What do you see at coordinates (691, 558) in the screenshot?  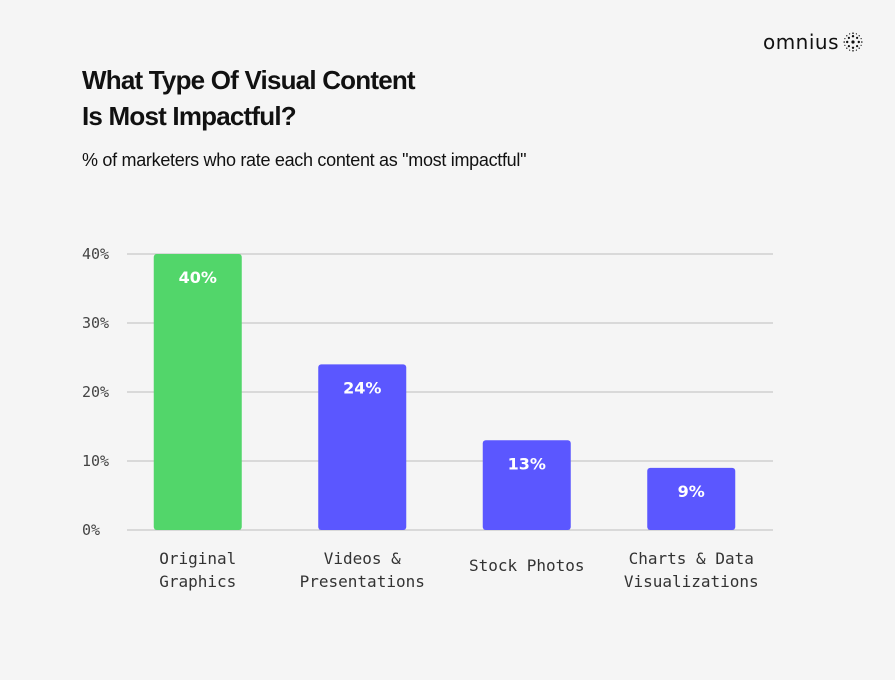 I see `category-label: Charts & Data` at bounding box center [691, 558].